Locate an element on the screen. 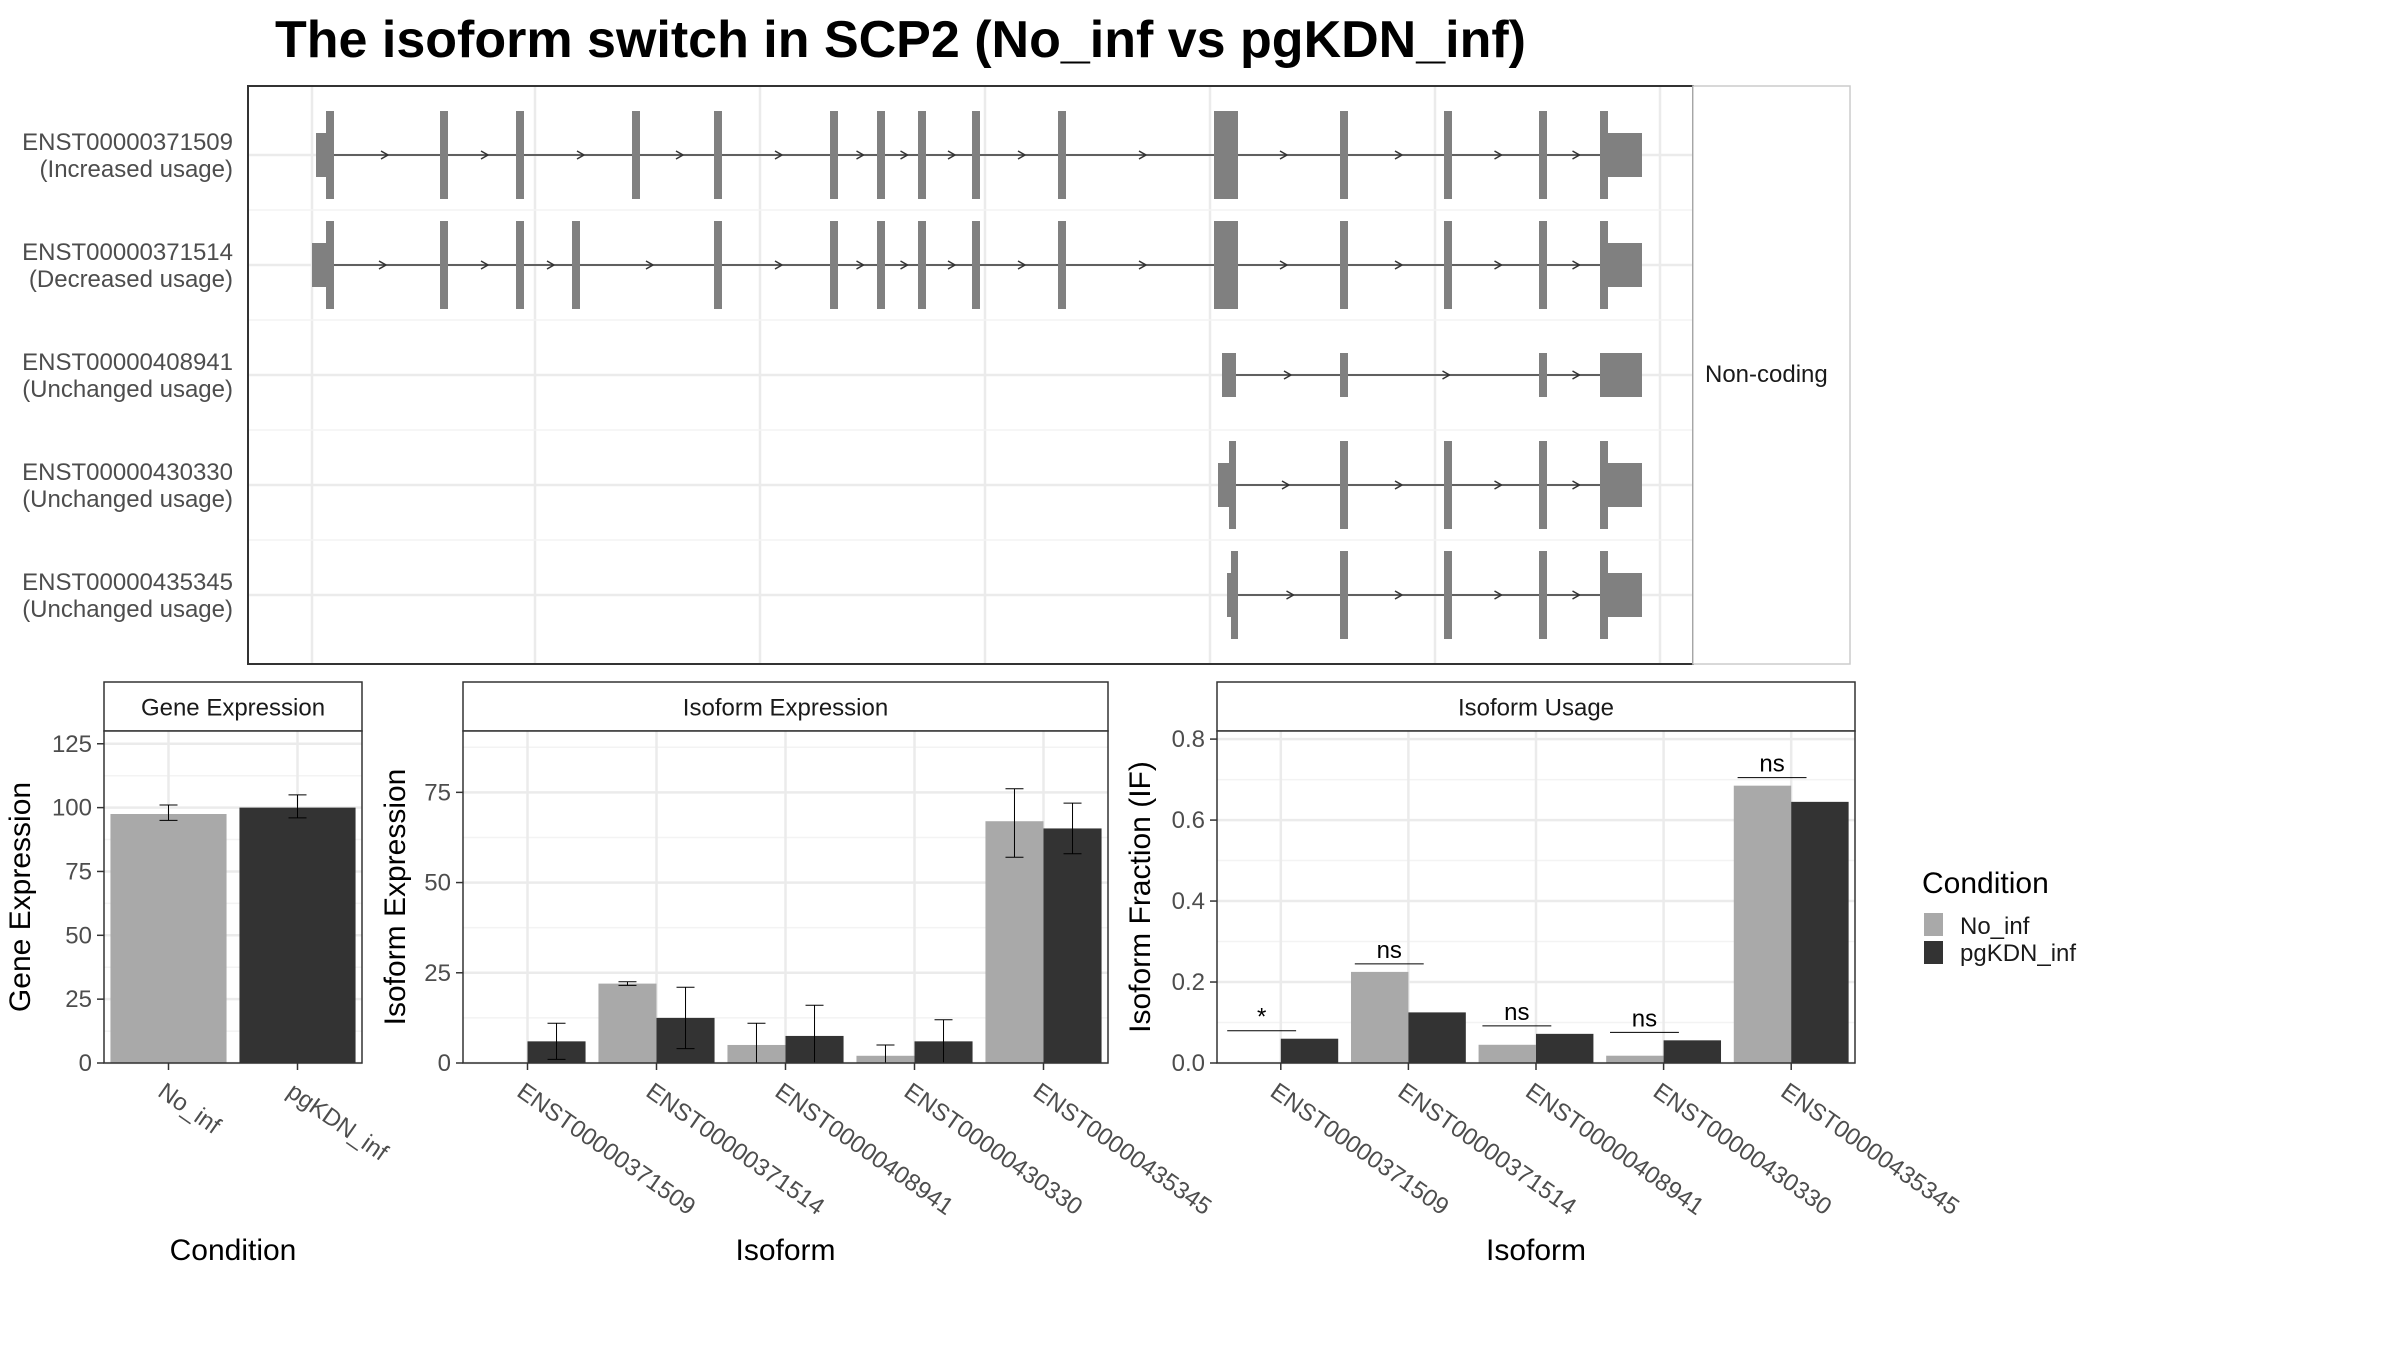 This screenshot has width=2400, height=1350. noncoding-legend-label: Non-coding is located at coordinates (1766, 374).